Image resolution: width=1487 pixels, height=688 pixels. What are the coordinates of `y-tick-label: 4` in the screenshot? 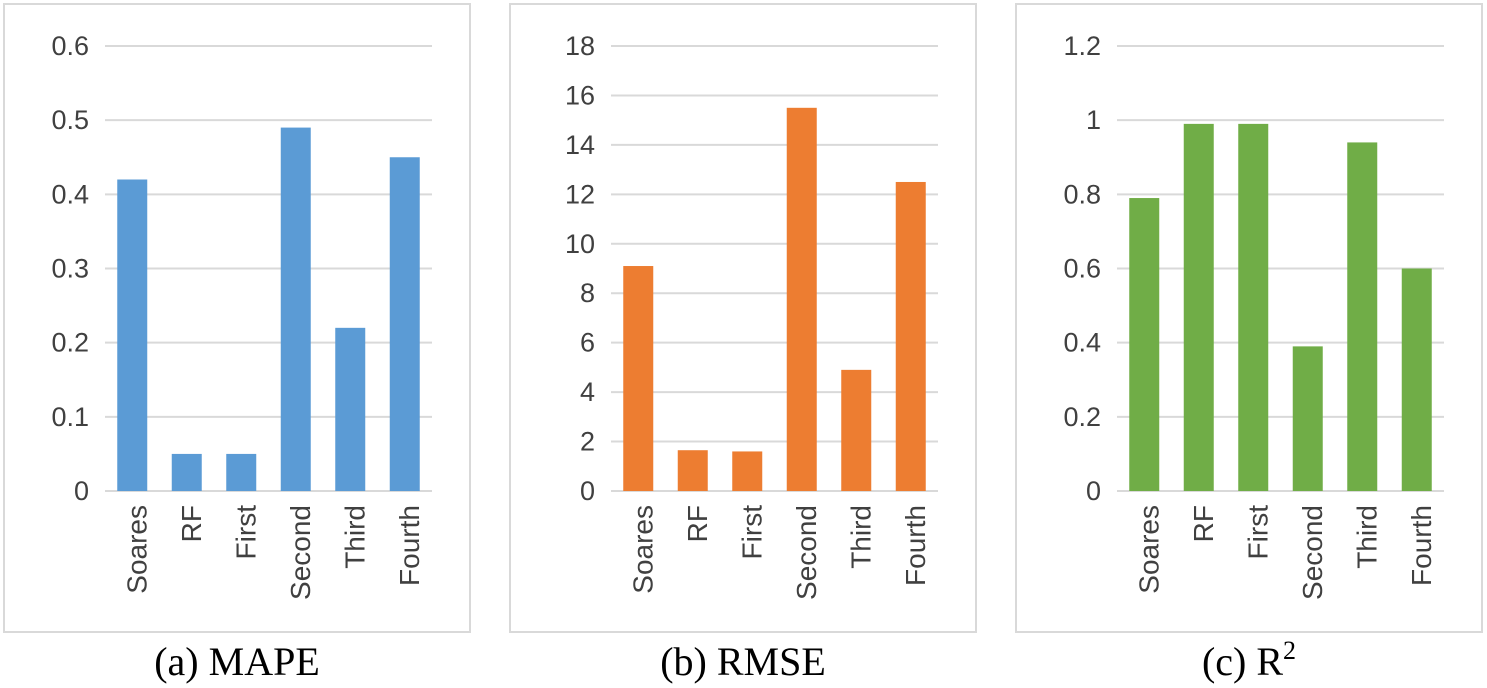 It's located at (587, 392).